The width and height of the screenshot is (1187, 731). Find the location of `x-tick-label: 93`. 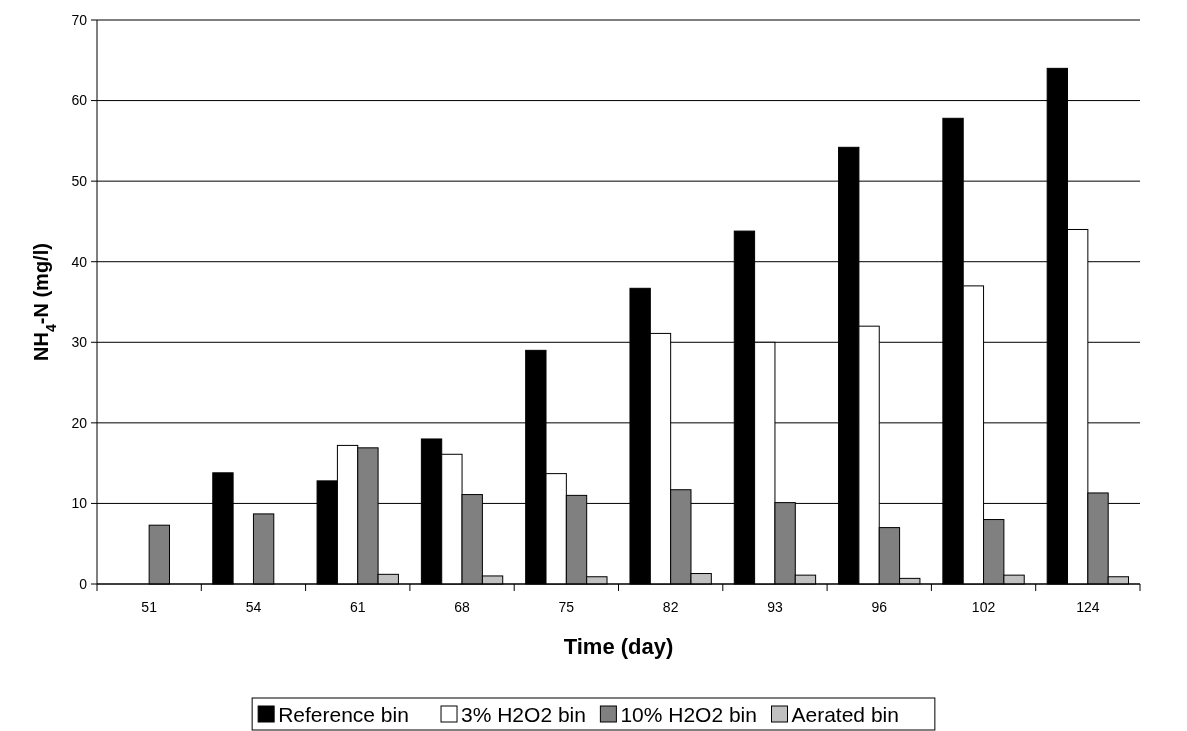

x-tick-label: 93 is located at coordinates (775, 607).